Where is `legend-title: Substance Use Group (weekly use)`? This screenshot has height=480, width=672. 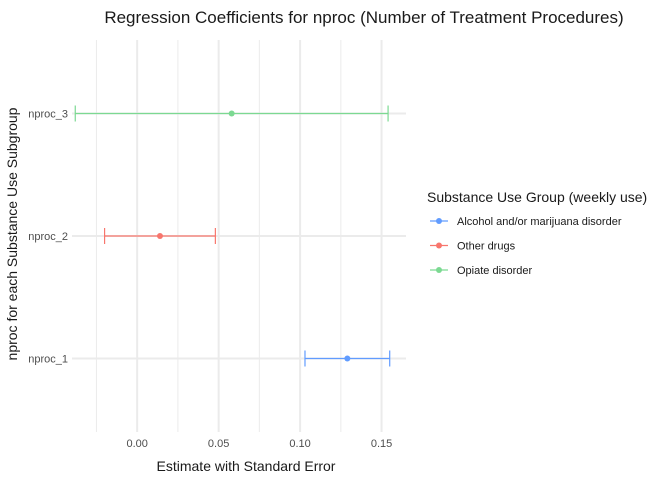
legend-title: Substance Use Group (weekly use) is located at coordinates (537, 197).